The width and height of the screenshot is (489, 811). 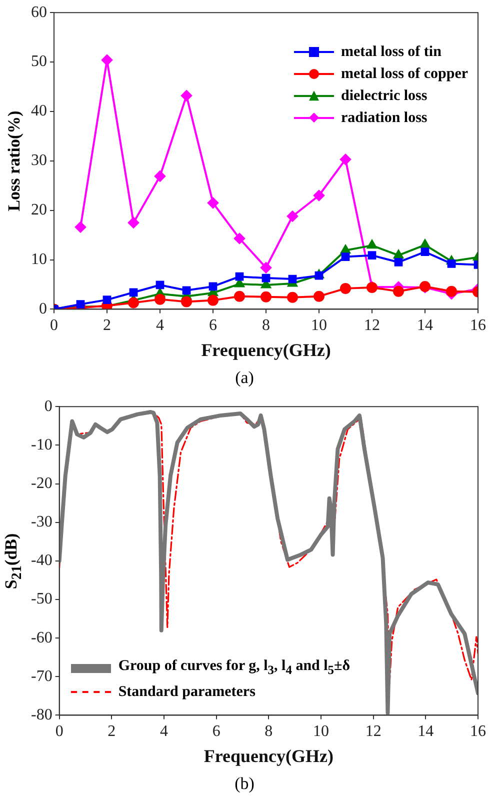 What do you see at coordinates (41, 445) in the screenshot?
I see `y-tick-label: -10` at bounding box center [41, 445].